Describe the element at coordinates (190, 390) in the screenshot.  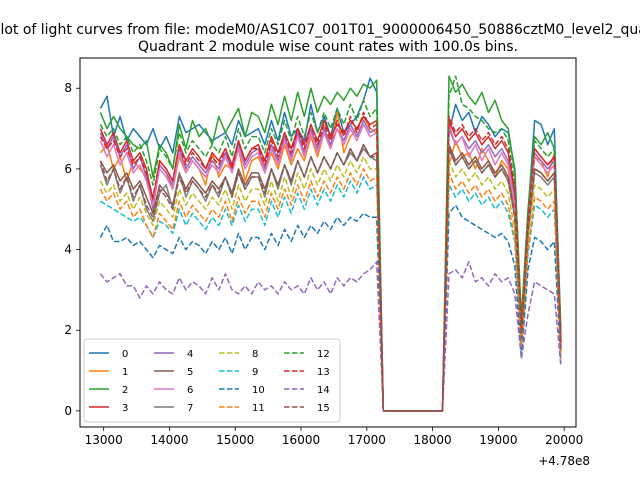
I see `legend-label-6: 6` at that location.